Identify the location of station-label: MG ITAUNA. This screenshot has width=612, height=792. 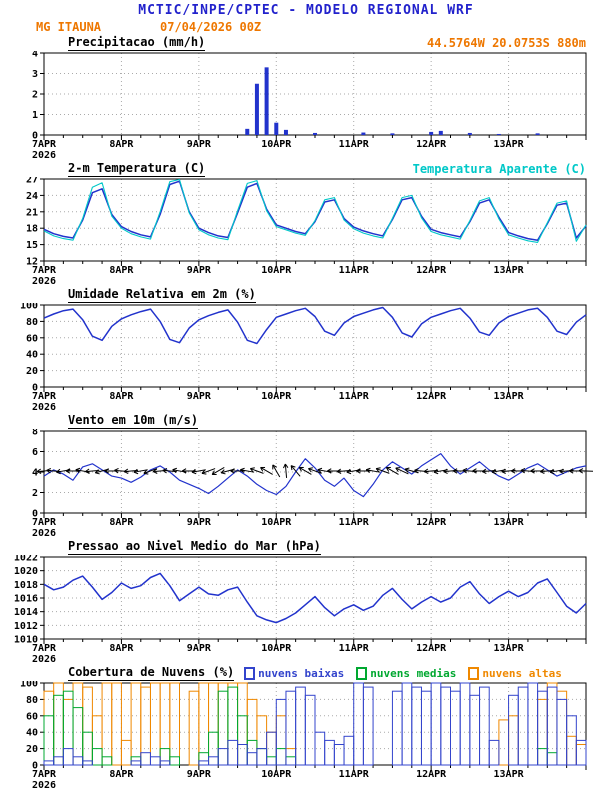
(69, 27).